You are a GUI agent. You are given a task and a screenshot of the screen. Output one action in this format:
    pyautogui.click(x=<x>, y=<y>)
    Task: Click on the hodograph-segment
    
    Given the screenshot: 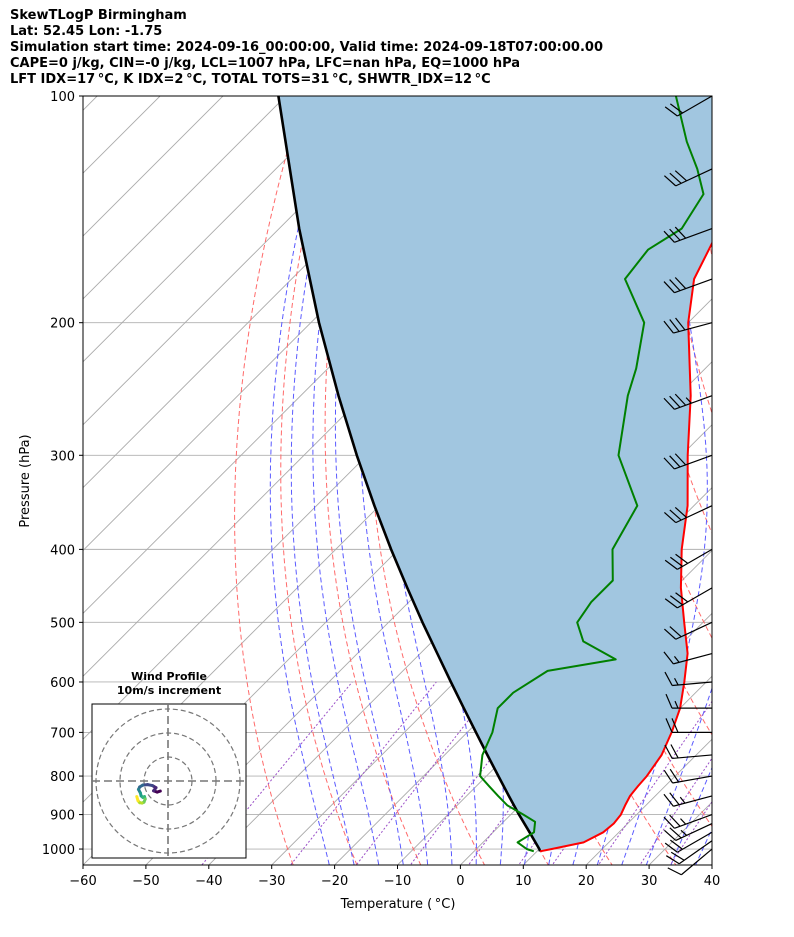 What is the action you would take?
    pyautogui.click(x=137, y=799)
    